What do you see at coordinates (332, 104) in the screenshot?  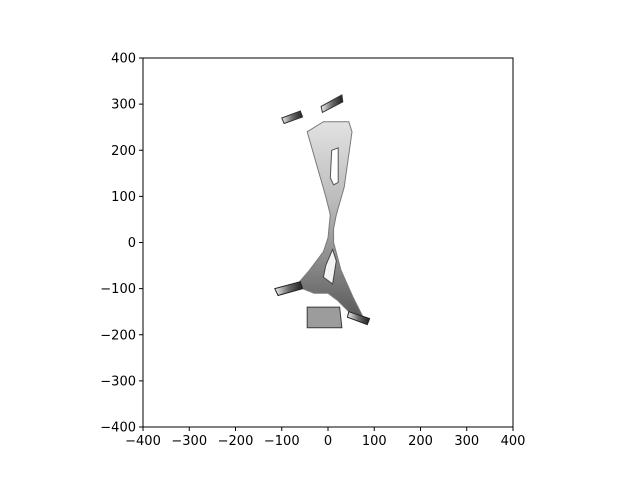 I see `bracket-right-top-flange` at bounding box center [332, 104].